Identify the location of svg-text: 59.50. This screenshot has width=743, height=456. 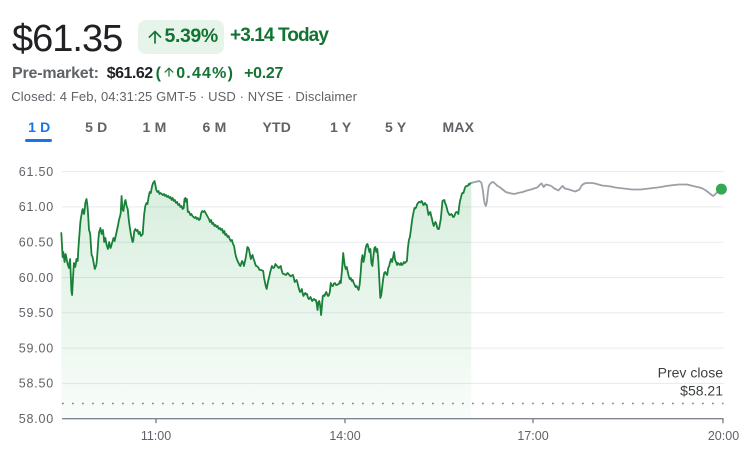
(36, 313).